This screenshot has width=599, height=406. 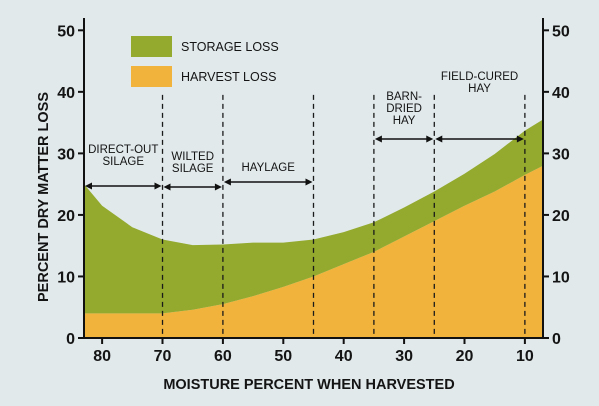 I want to click on legend-swatch-harvest-loss, so click(x=151, y=76).